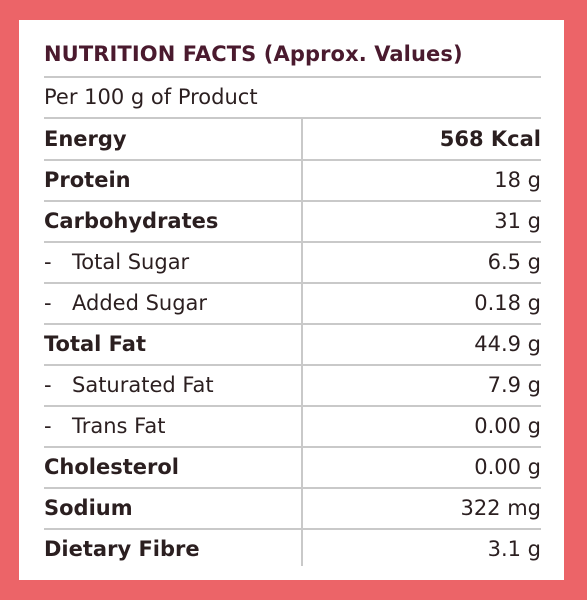 The height and width of the screenshot is (600, 587). I want to click on nutrient-label-text: Added Sugar, so click(140, 303).